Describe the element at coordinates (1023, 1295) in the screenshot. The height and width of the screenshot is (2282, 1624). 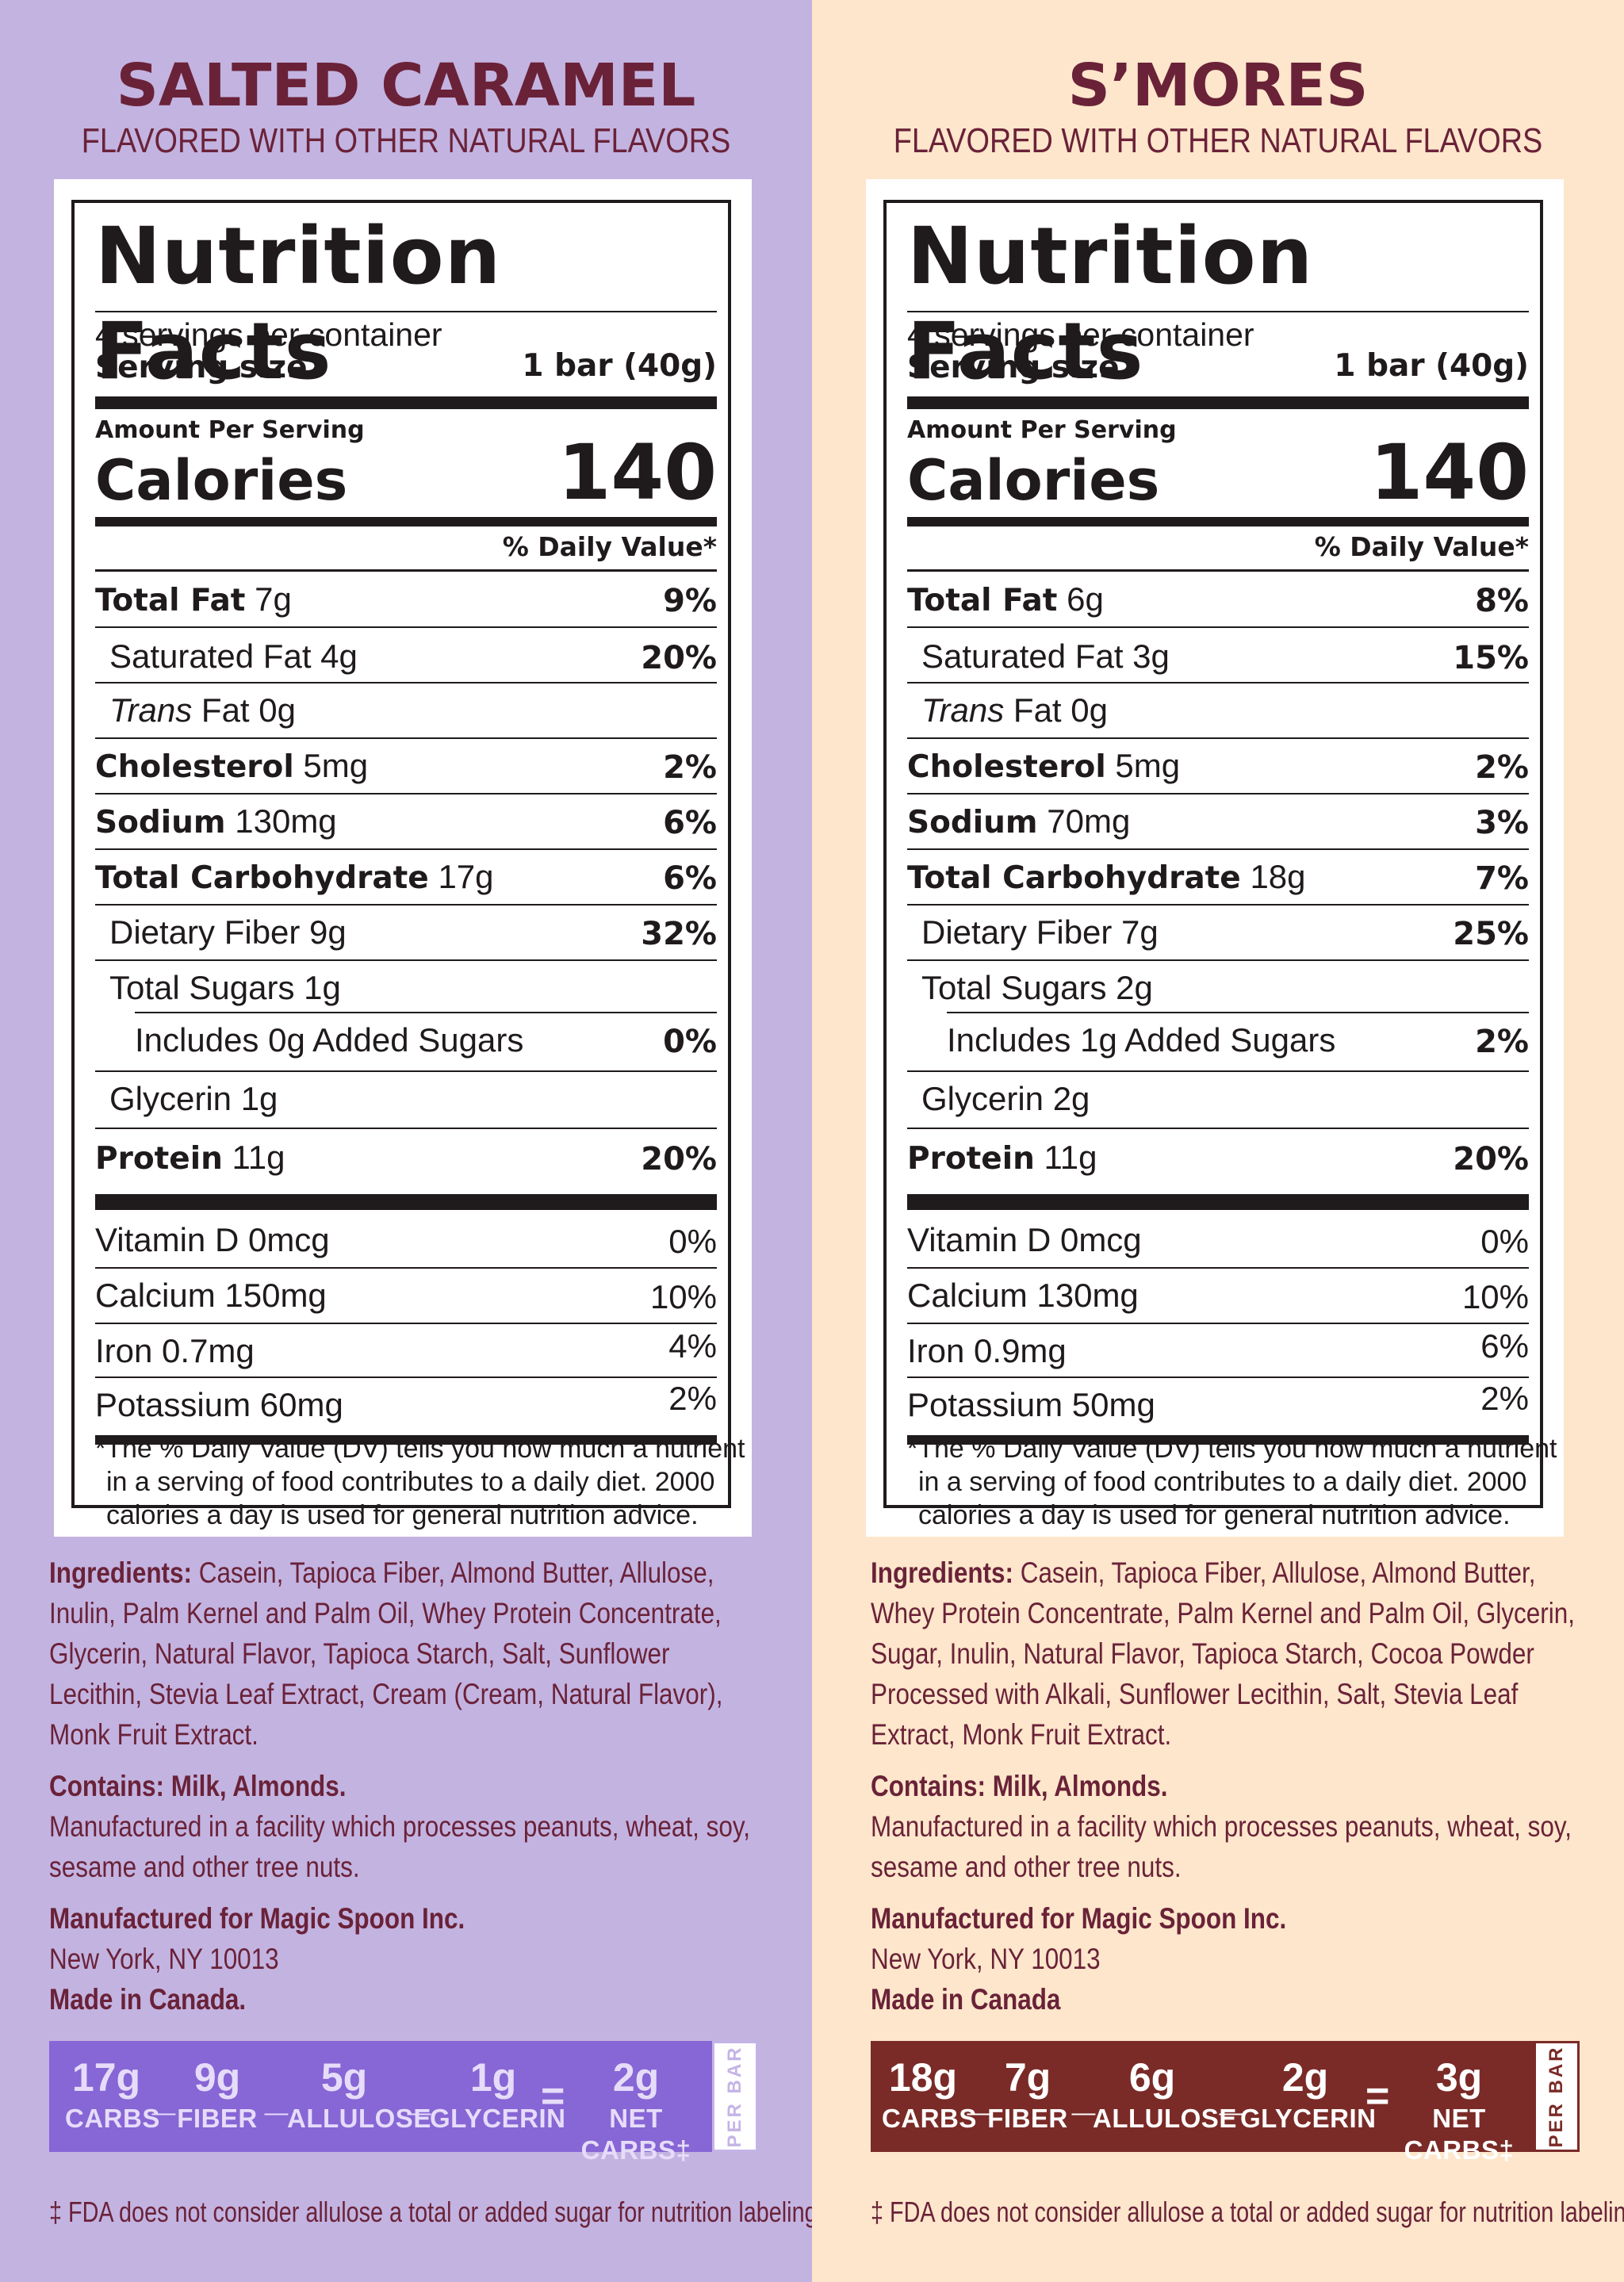
I see `calcium-label: Calcium 130mg` at that location.